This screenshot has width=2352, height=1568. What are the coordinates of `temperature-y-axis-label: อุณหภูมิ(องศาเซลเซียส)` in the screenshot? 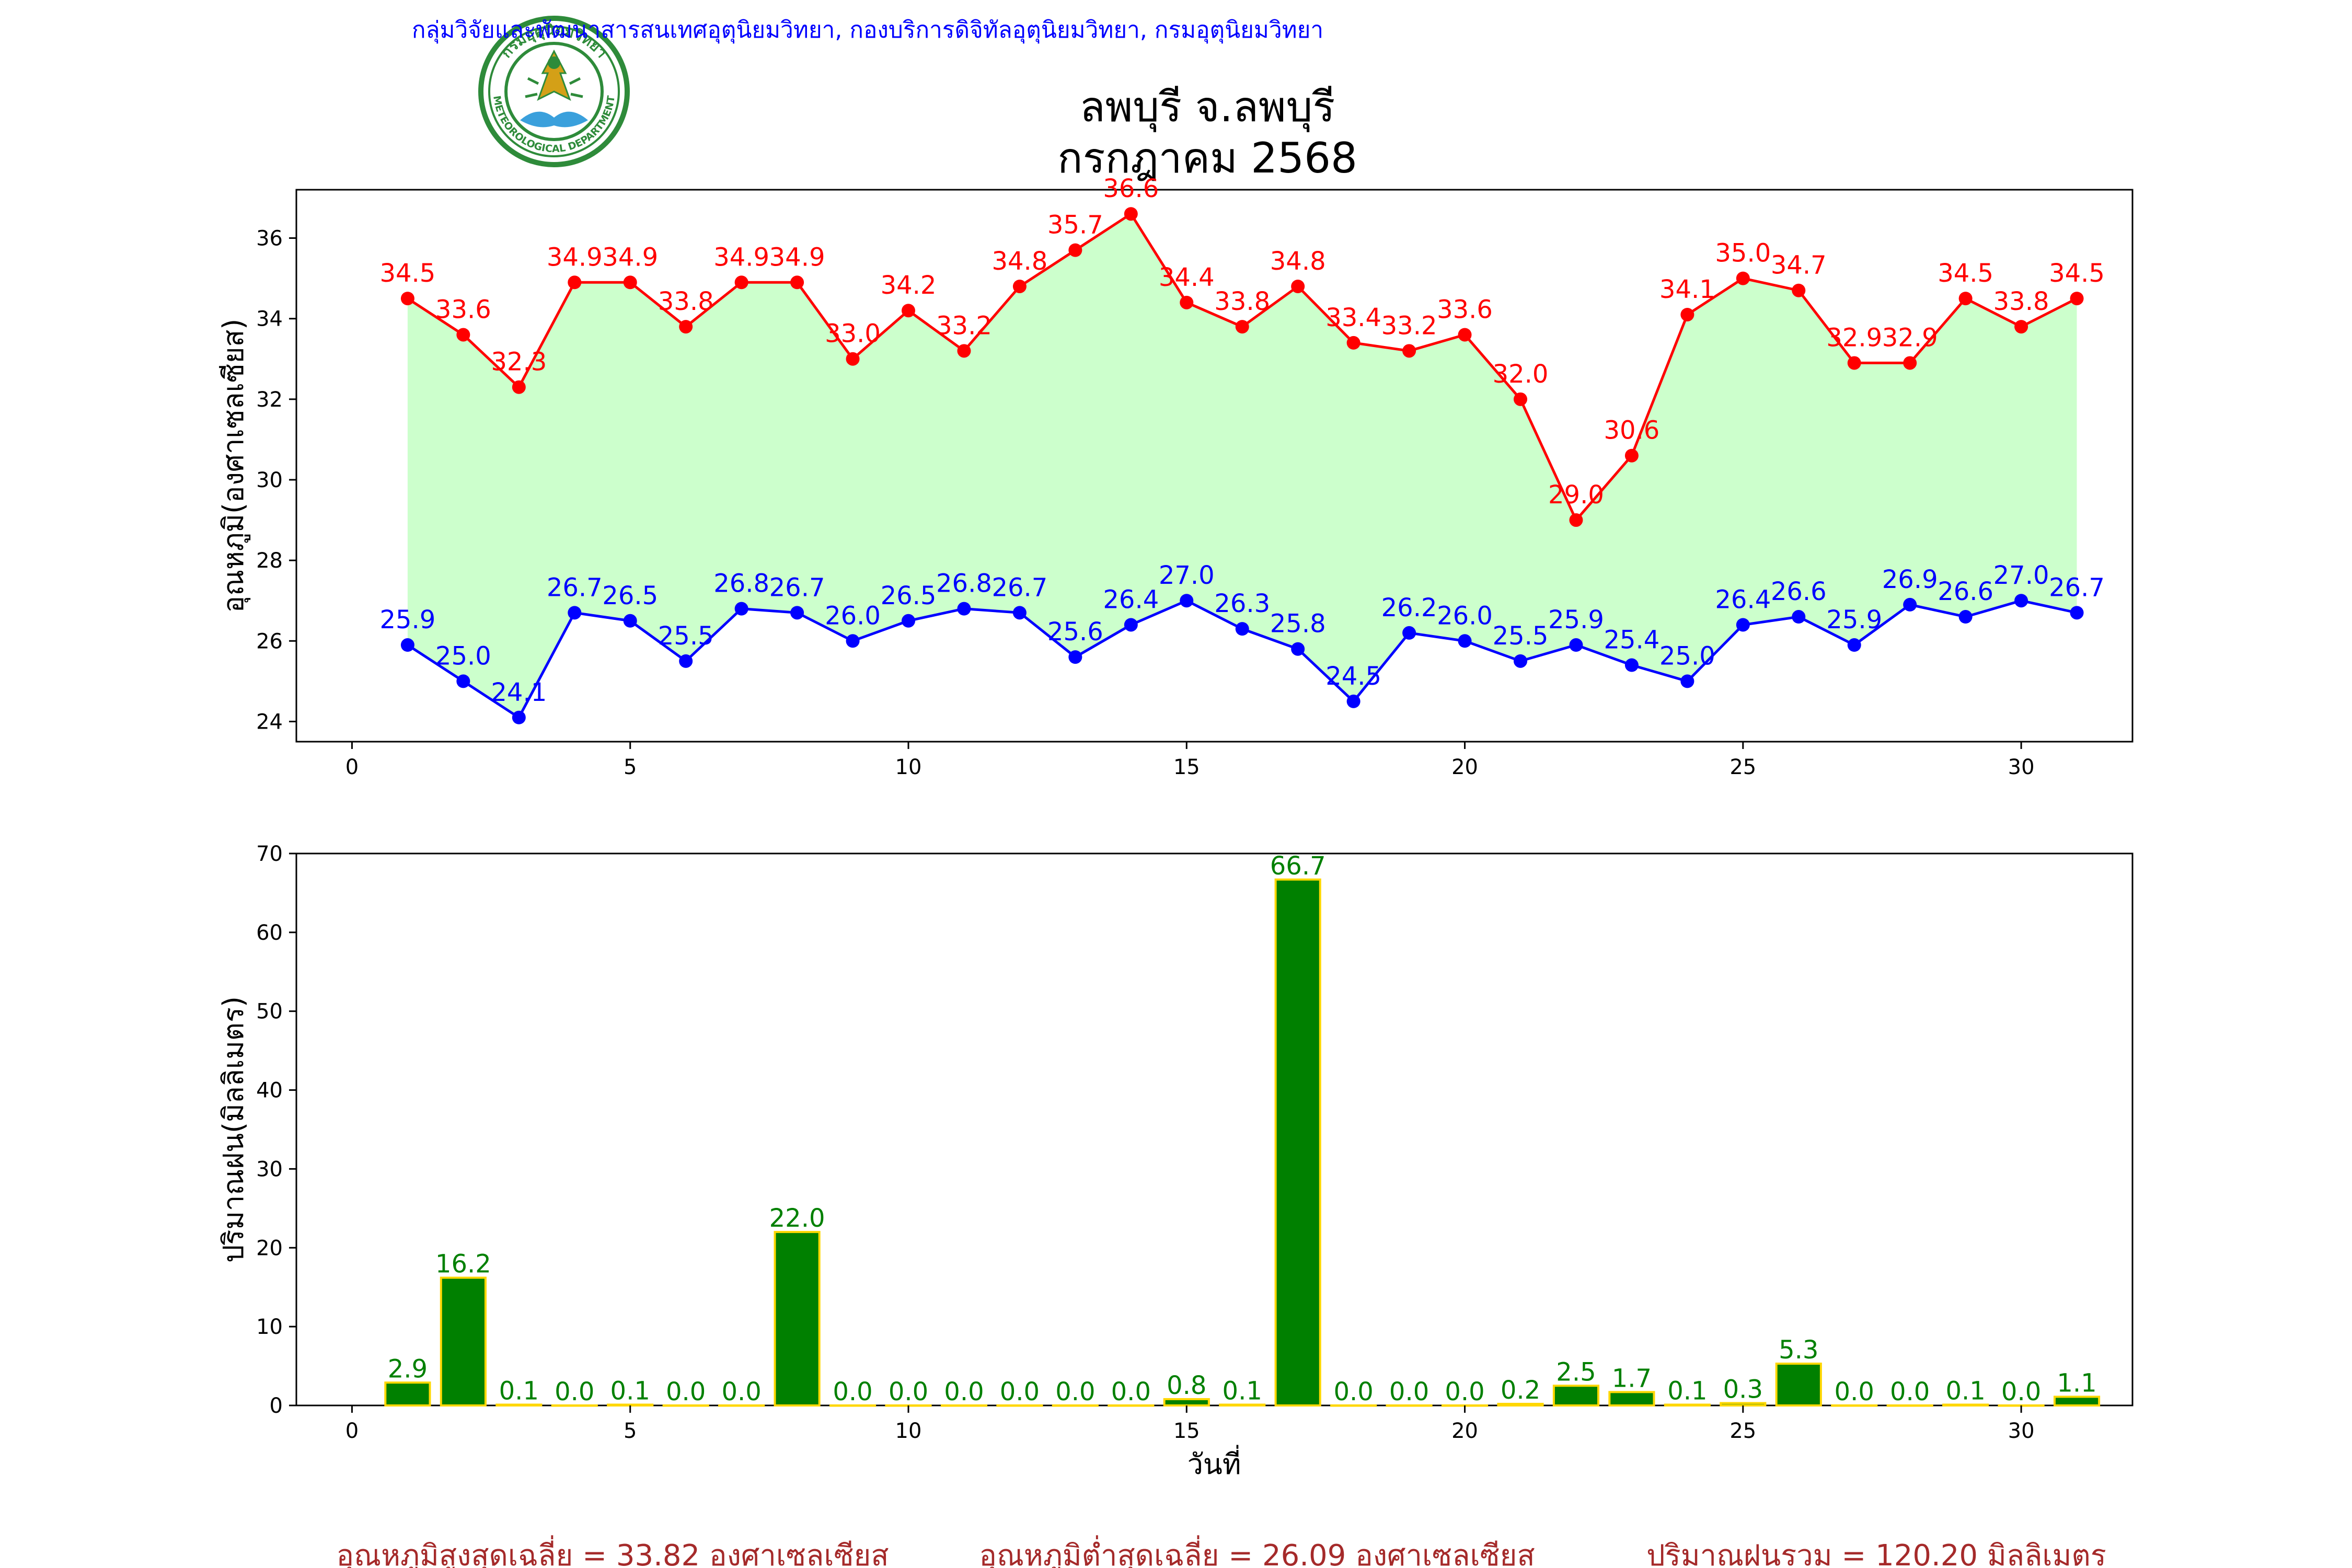 It's located at (234, 466).